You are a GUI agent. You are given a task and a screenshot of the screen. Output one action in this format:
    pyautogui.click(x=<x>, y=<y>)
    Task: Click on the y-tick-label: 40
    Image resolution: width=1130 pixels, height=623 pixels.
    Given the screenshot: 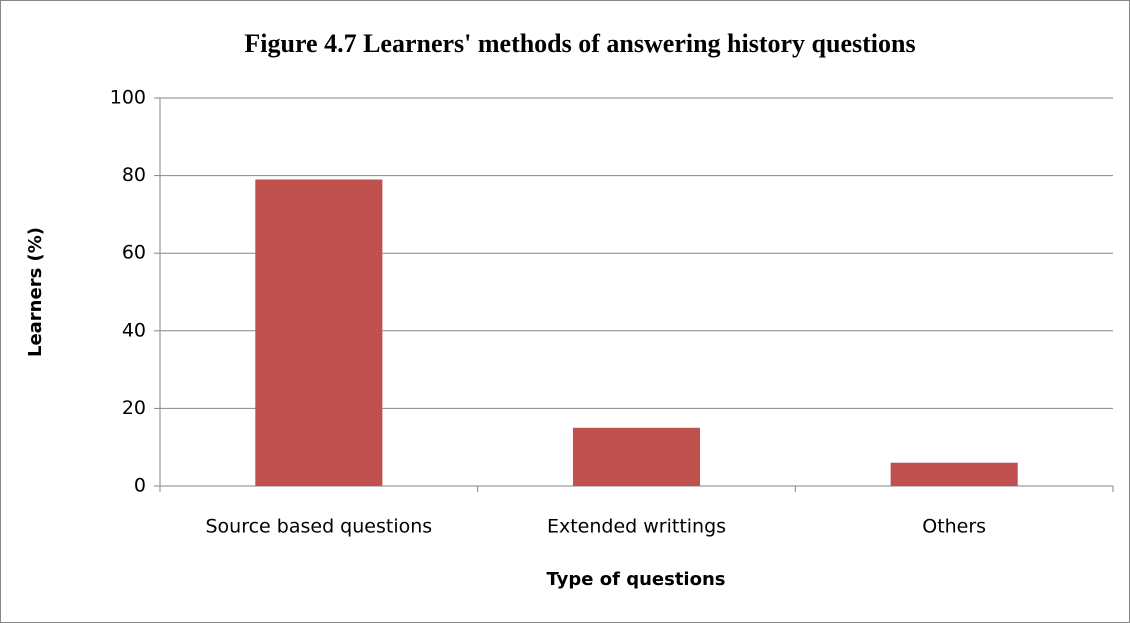 What is the action you would take?
    pyautogui.click(x=134, y=330)
    